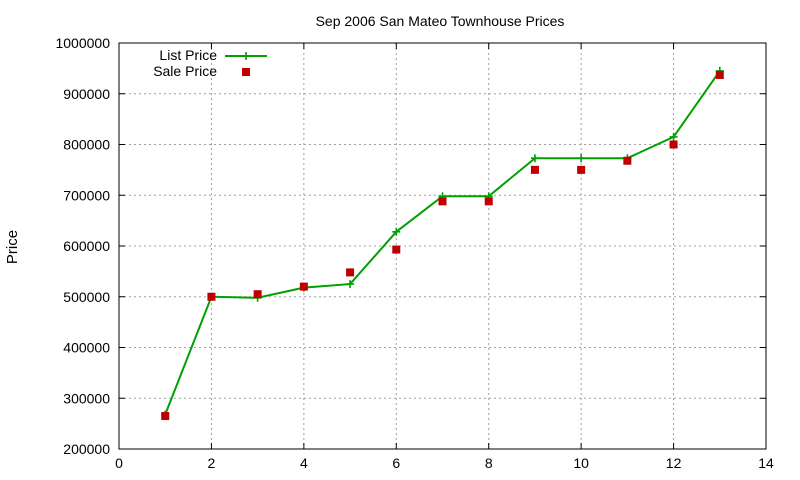  I want to click on y-tick-label: 700000, so click(86, 195).